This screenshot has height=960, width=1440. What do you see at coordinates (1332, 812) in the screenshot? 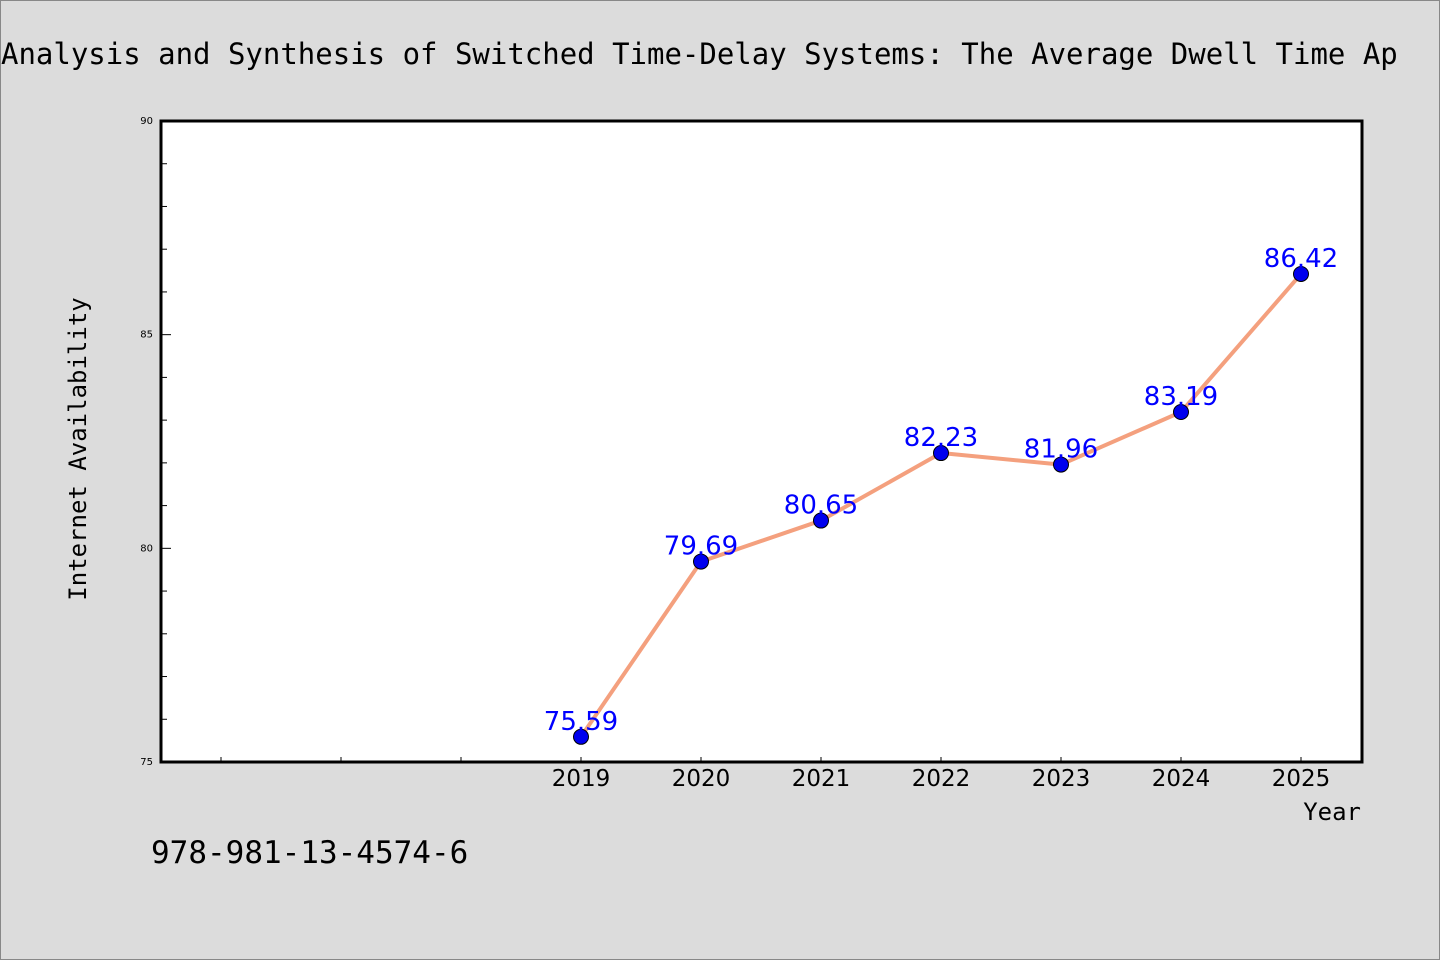
I see `x-axis-label: Year` at bounding box center [1332, 812].